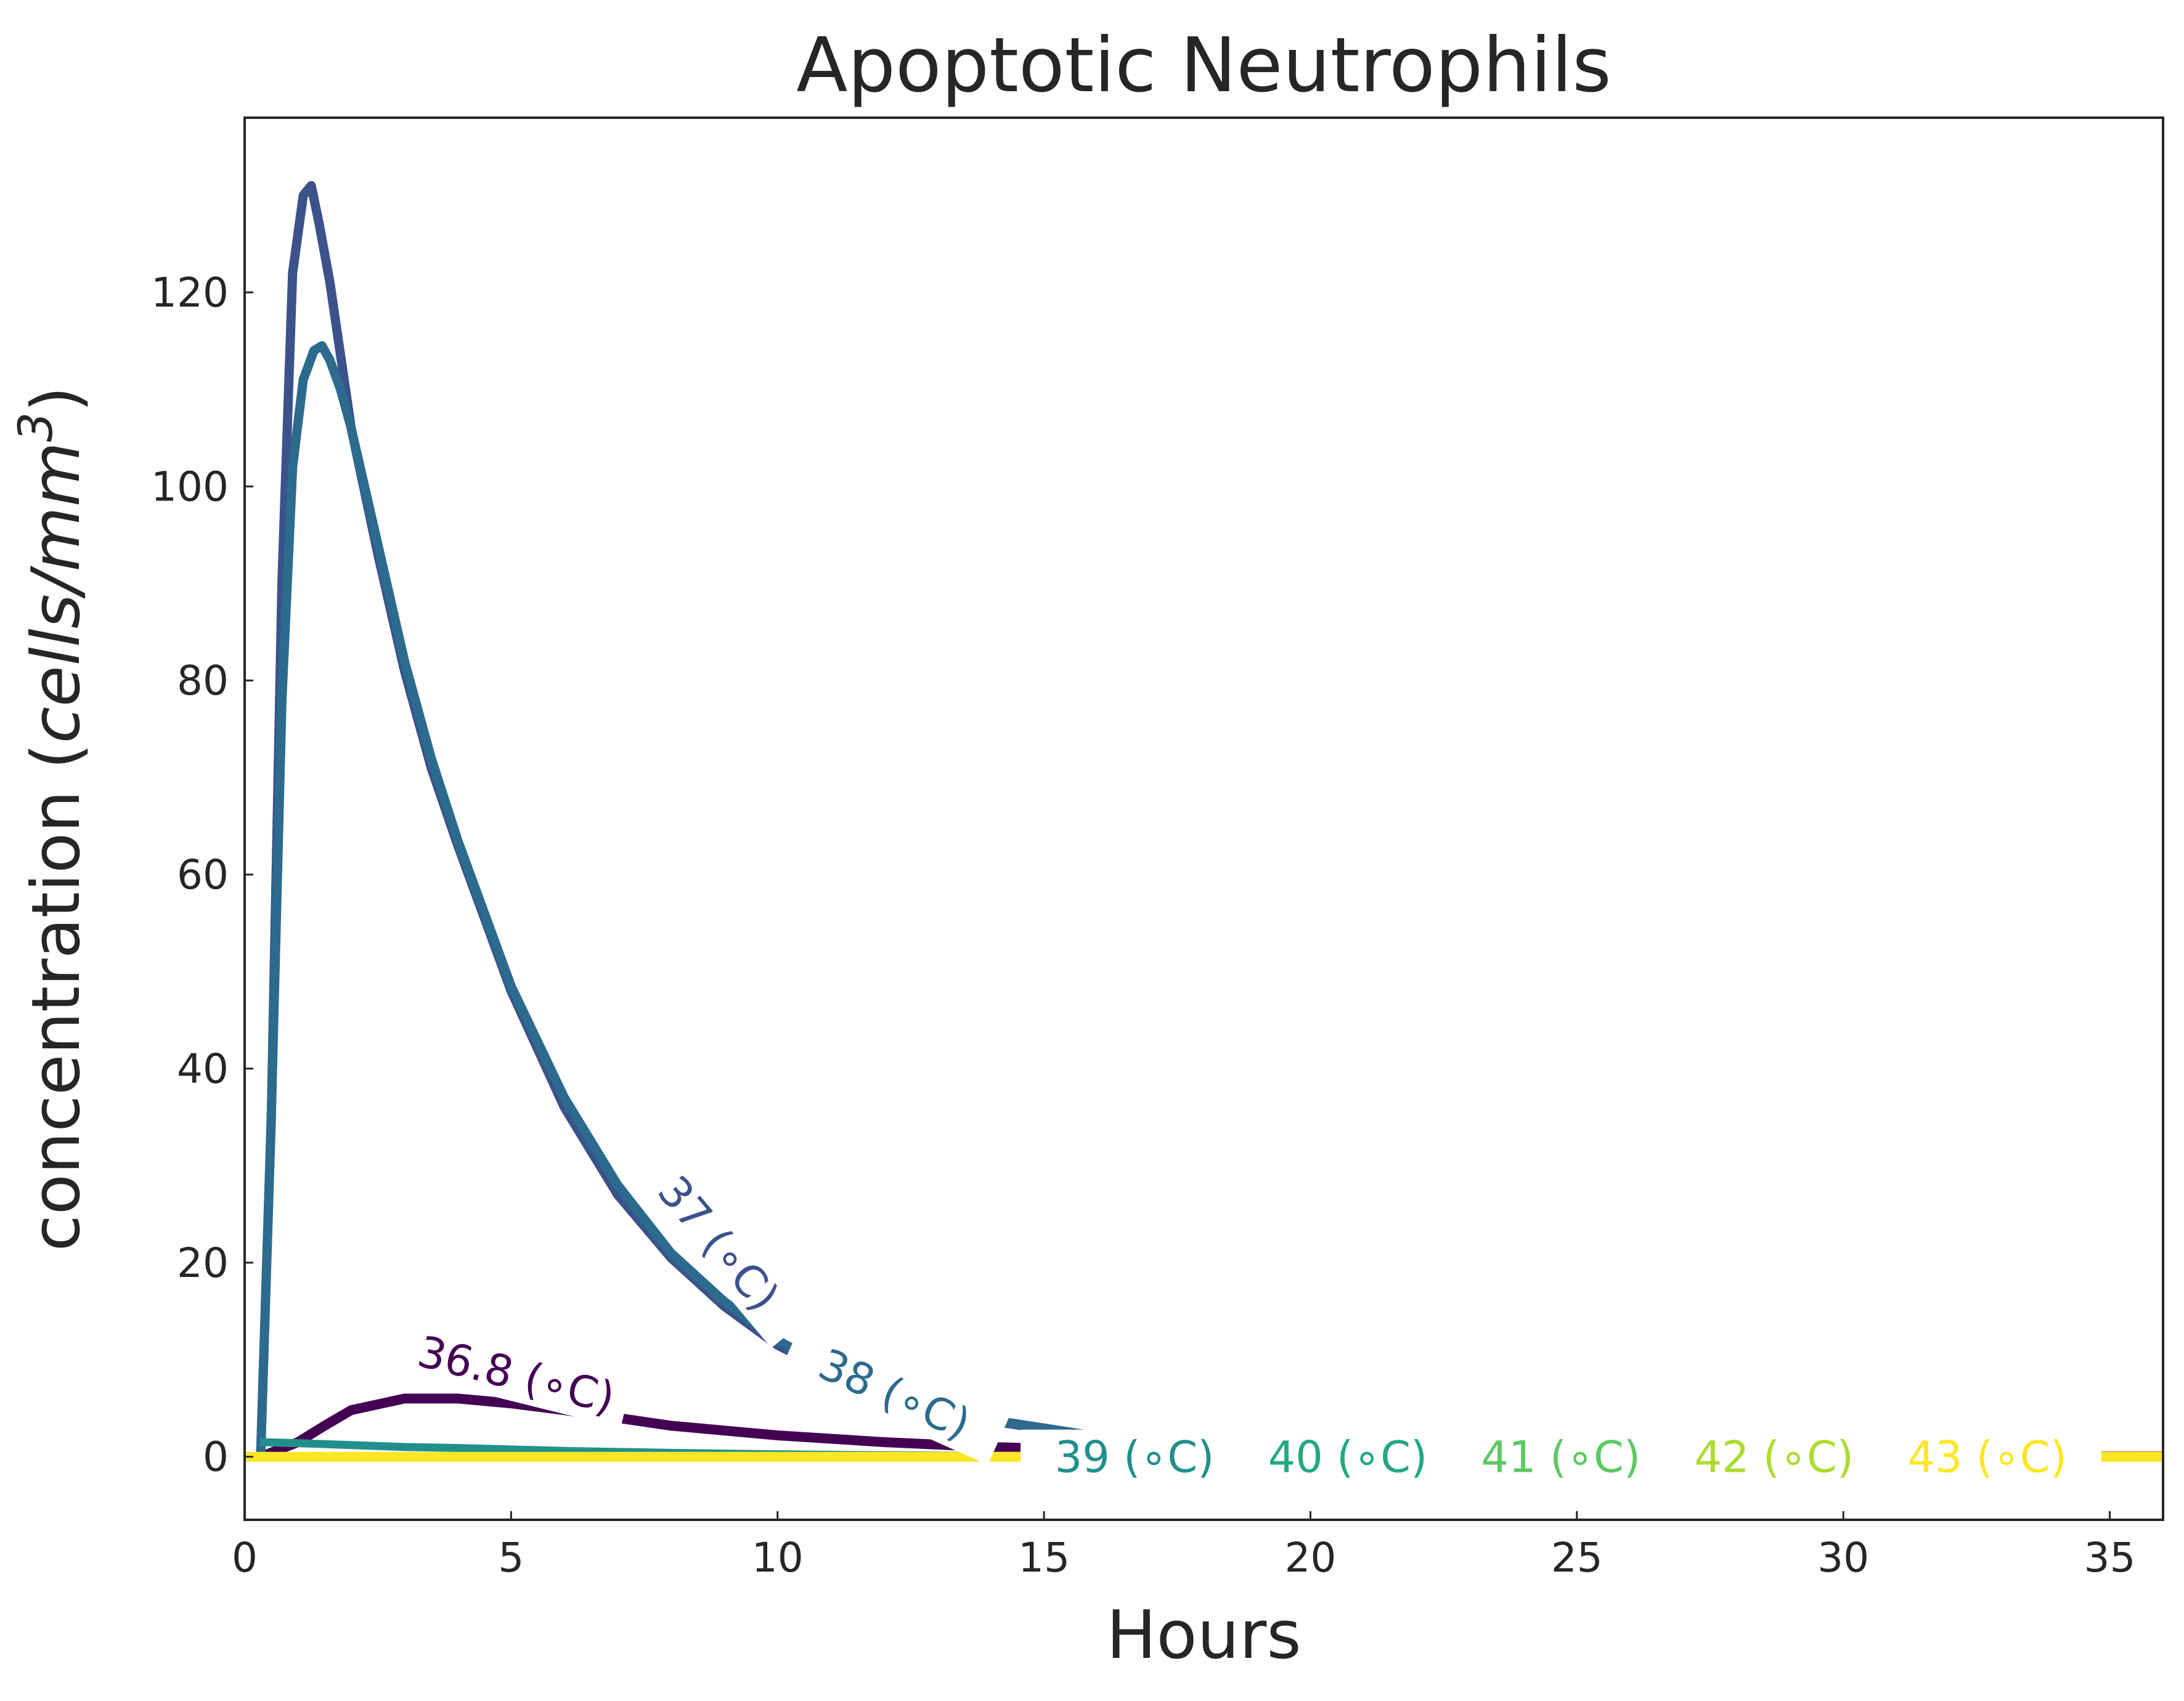  What do you see at coordinates (190, 486) in the screenshot?
I see `y-tick-label: 100` at bounding box center [190, 486].